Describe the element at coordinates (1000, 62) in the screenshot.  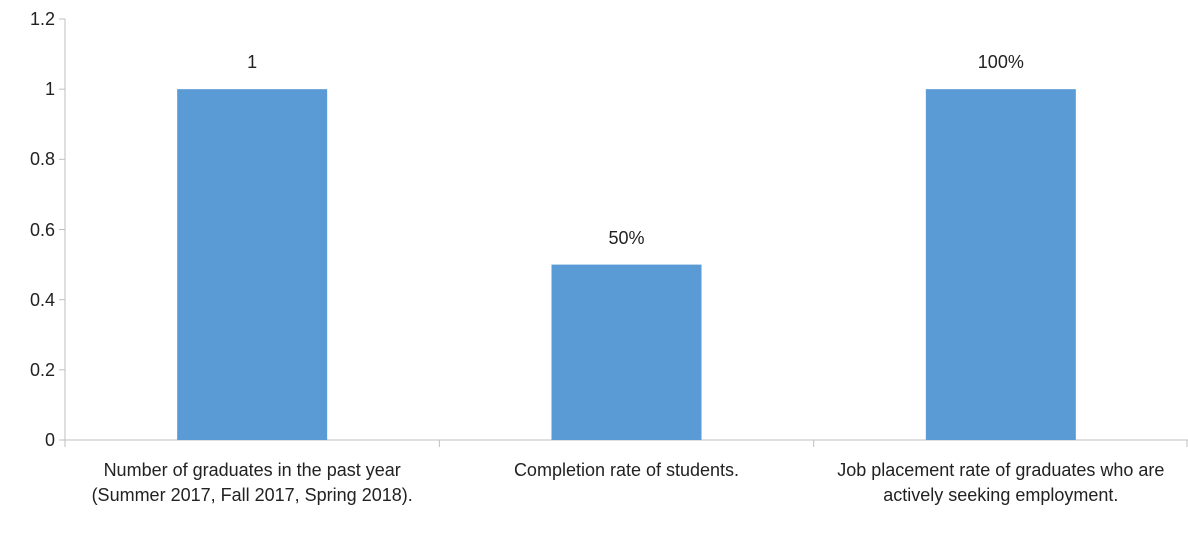
I see `data-label: 100%` at that location.